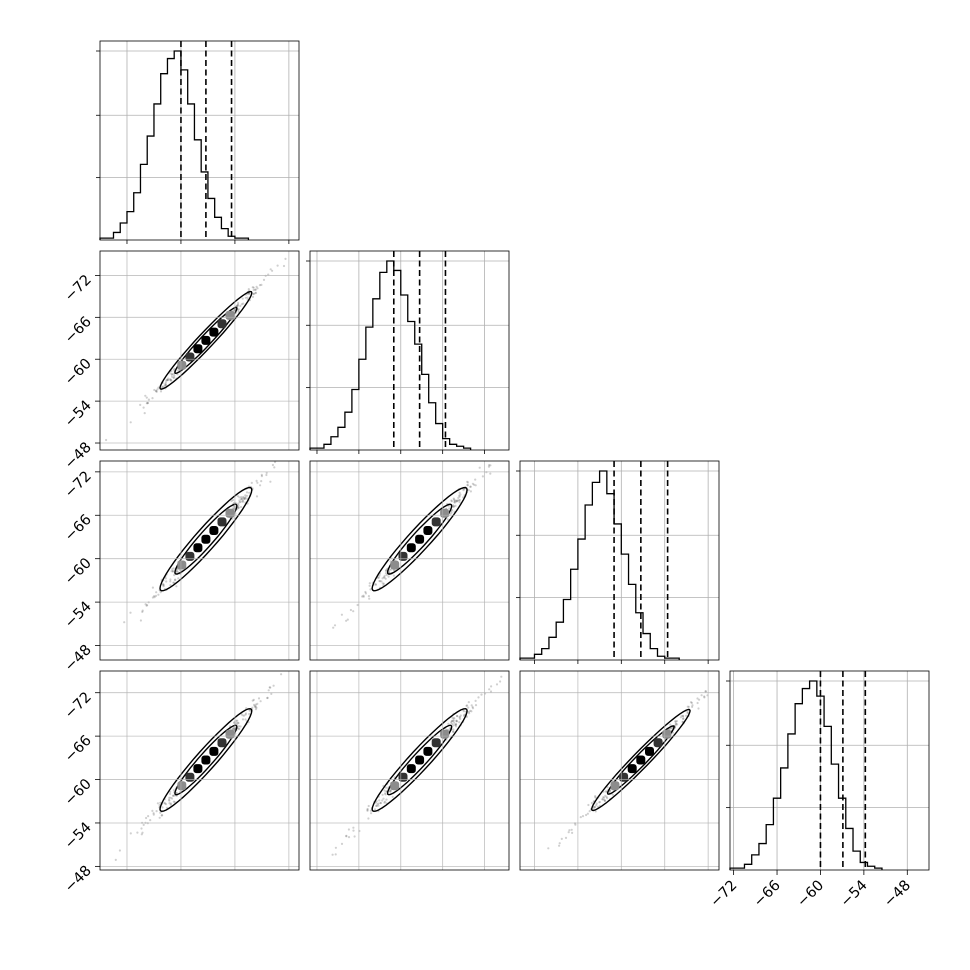 The image size is (970, 970). Describe the element at coordinates (897, 894) in the screenshot. I see `xtick-label: −48` at that location.